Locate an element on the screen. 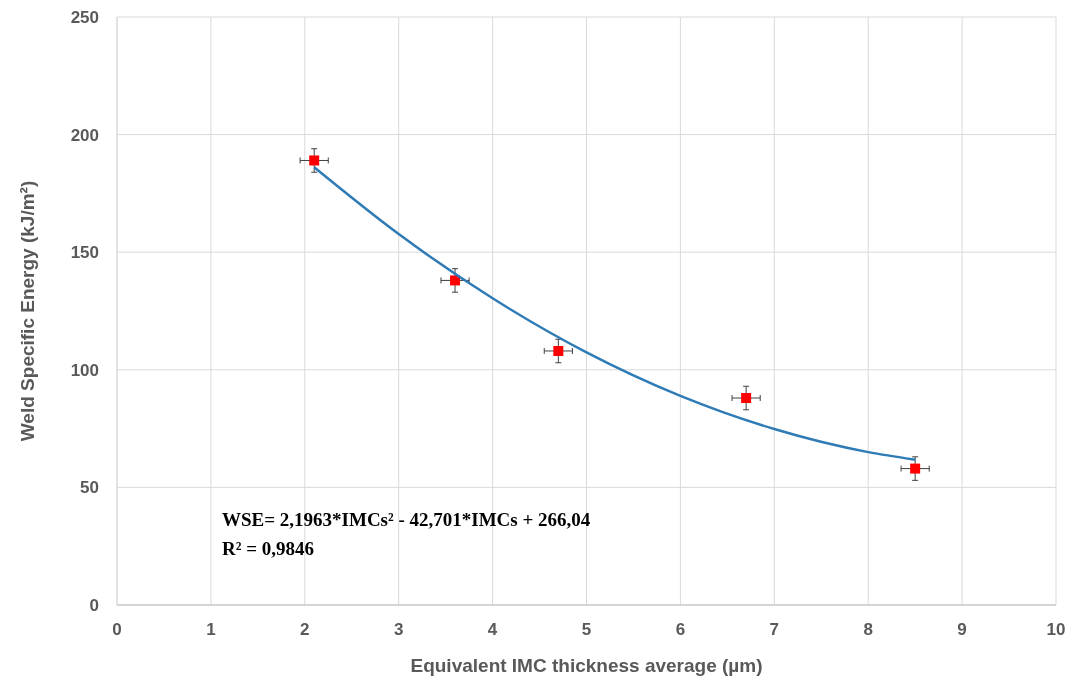 The image size is (1078, 686). x-tick-label: 7 is located at coordinates (774, 629).